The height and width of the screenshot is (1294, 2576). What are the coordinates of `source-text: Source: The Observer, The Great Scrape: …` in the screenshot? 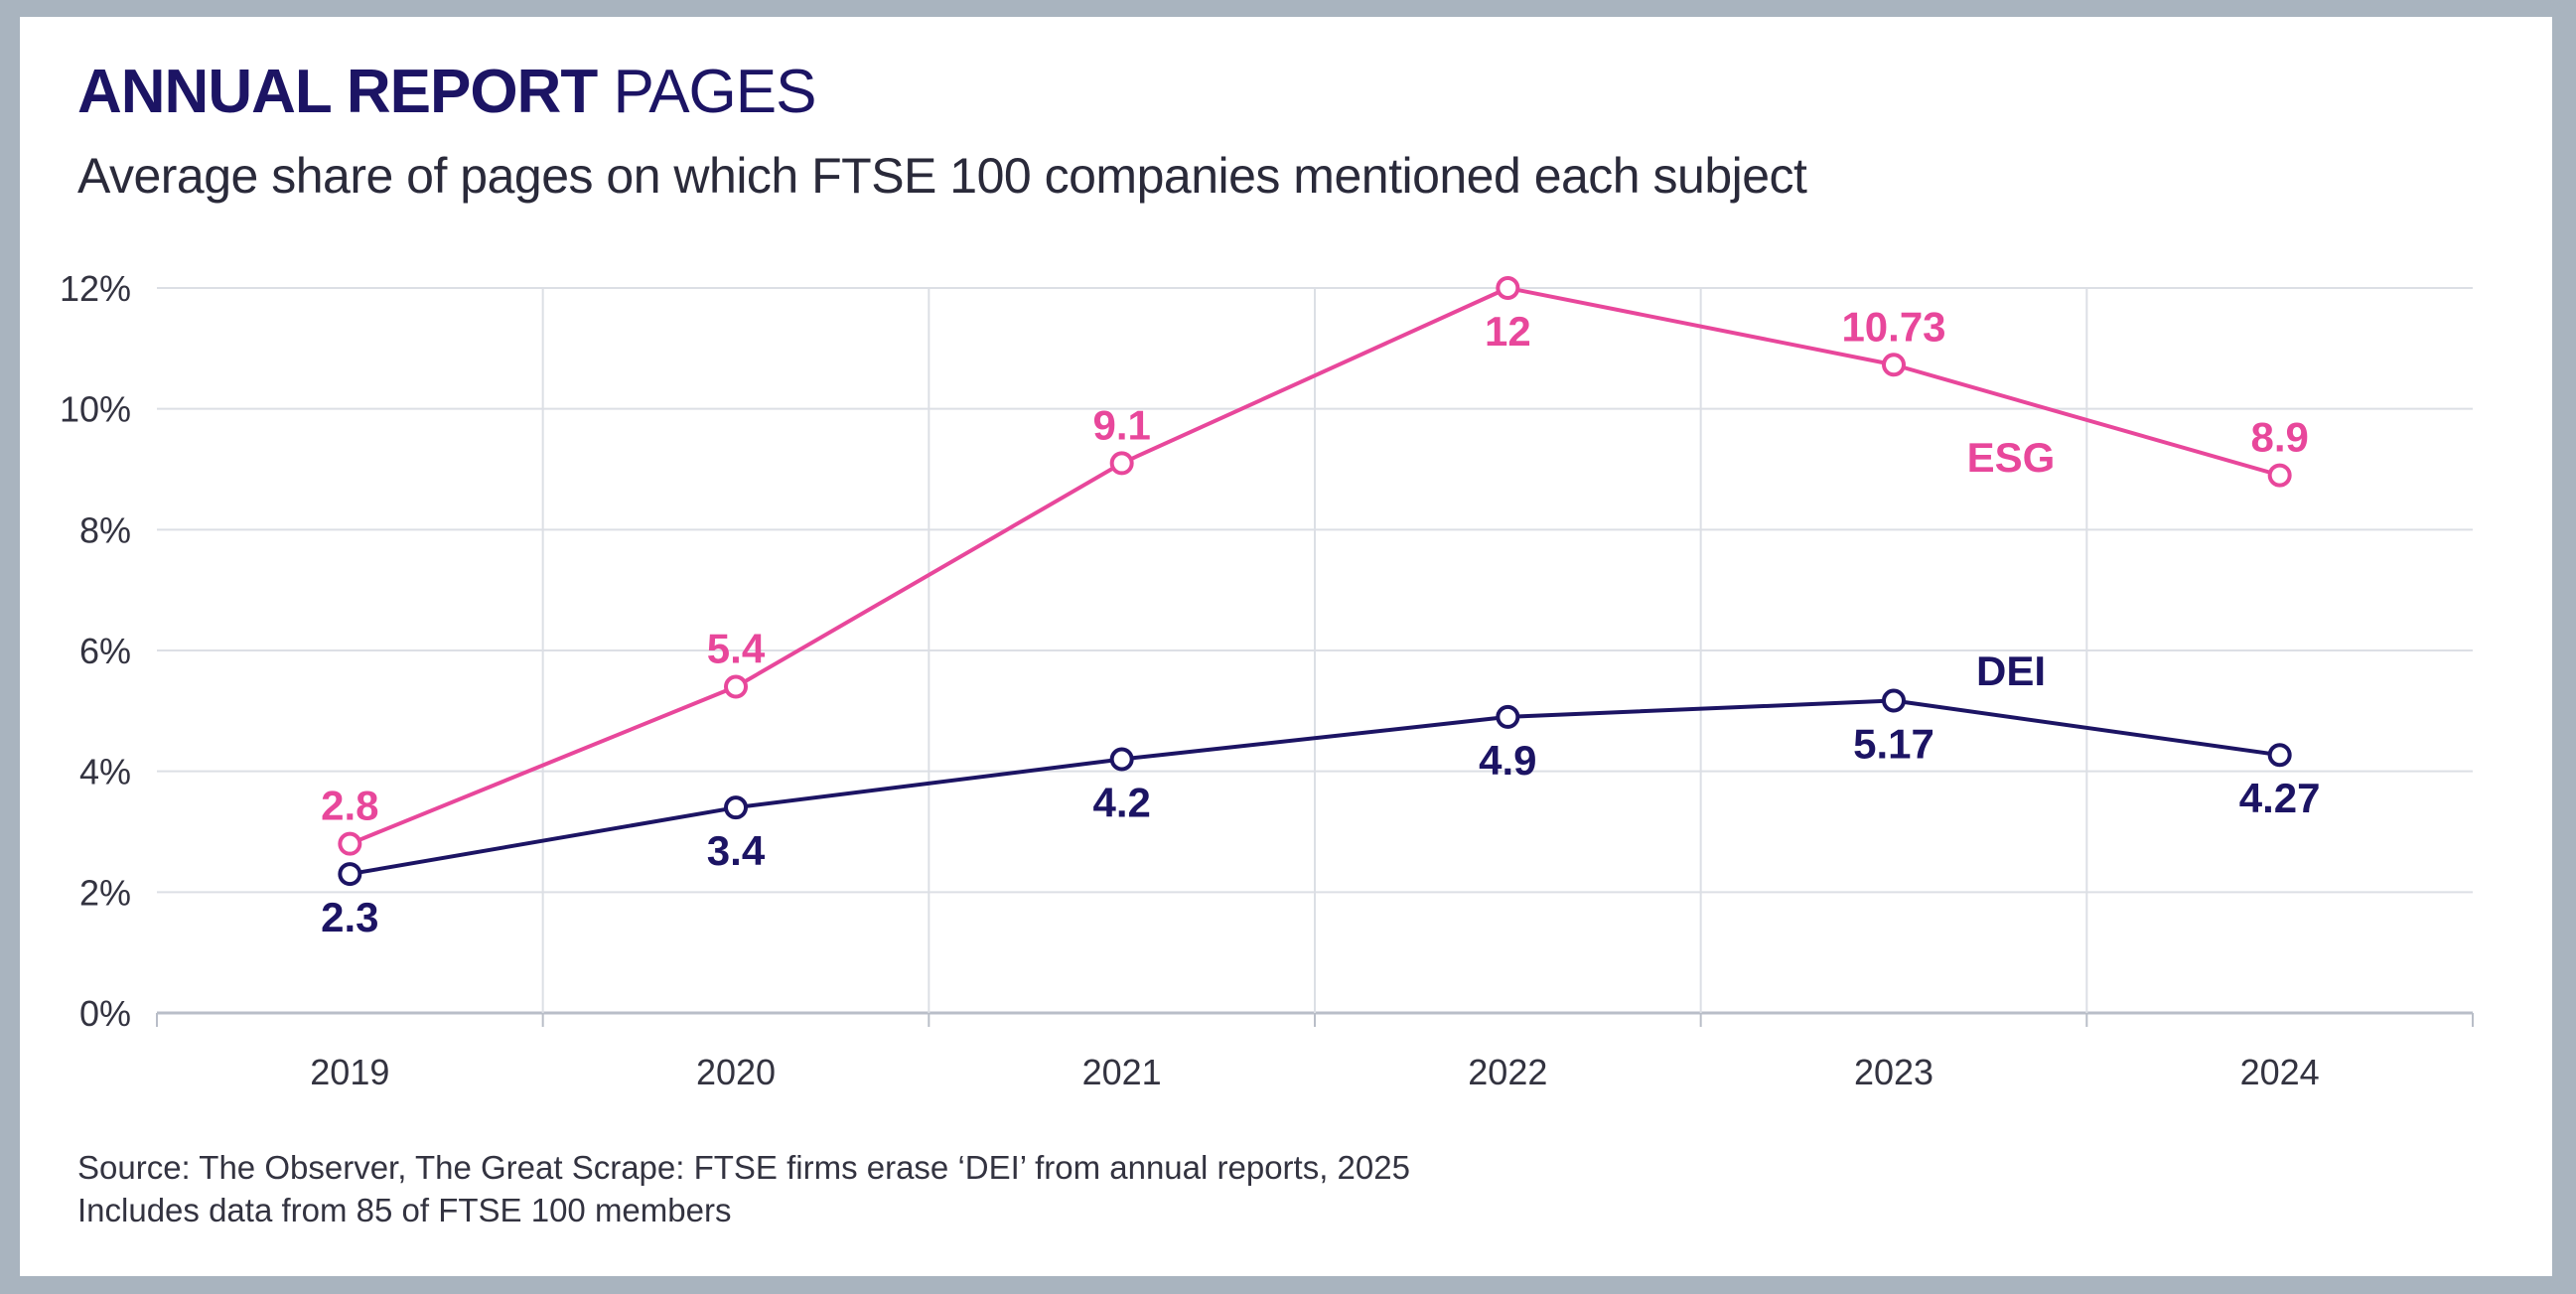 It's located at (744, 1167).